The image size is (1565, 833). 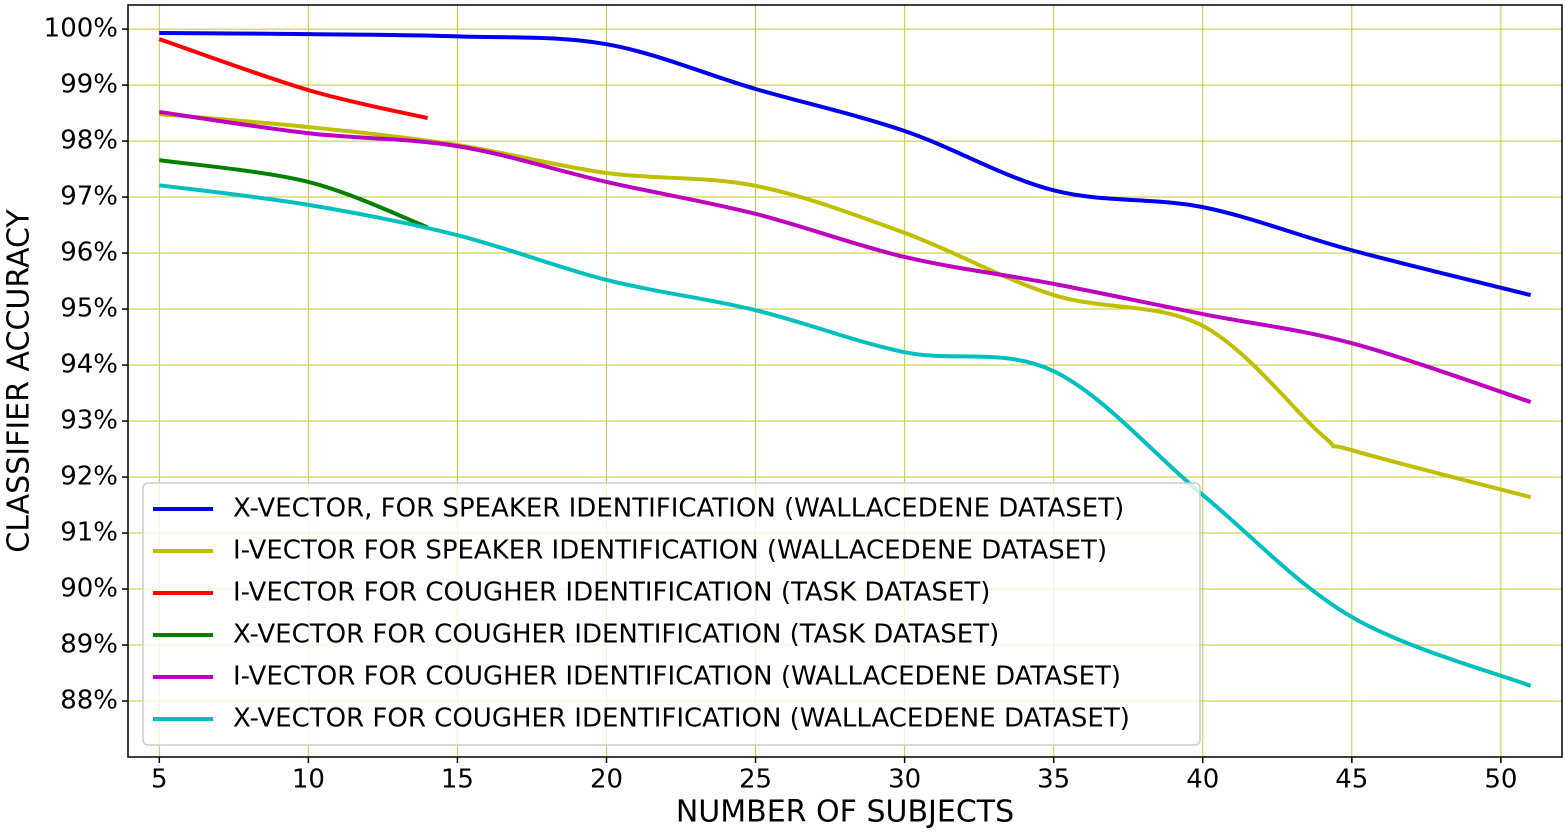 I want to click on y-tick-label: 89%, so click(x=89, y=645).